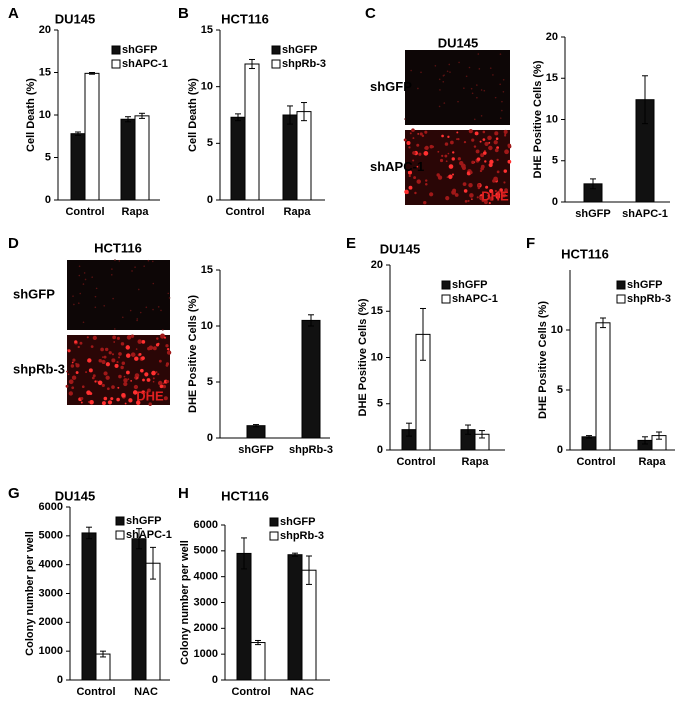 Image resolution: width=683 pixels, height=707 pixels. I want to click on y-tick-label: 4000, so click(206, 577).